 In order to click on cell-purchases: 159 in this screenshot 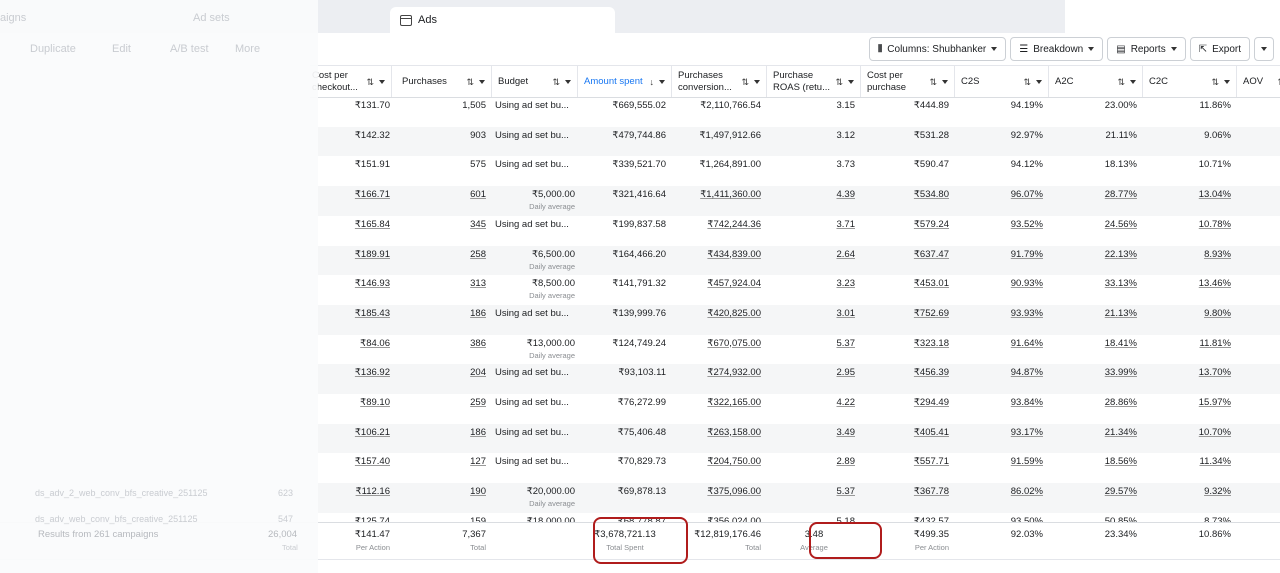, I will do `click(444, 517)`.